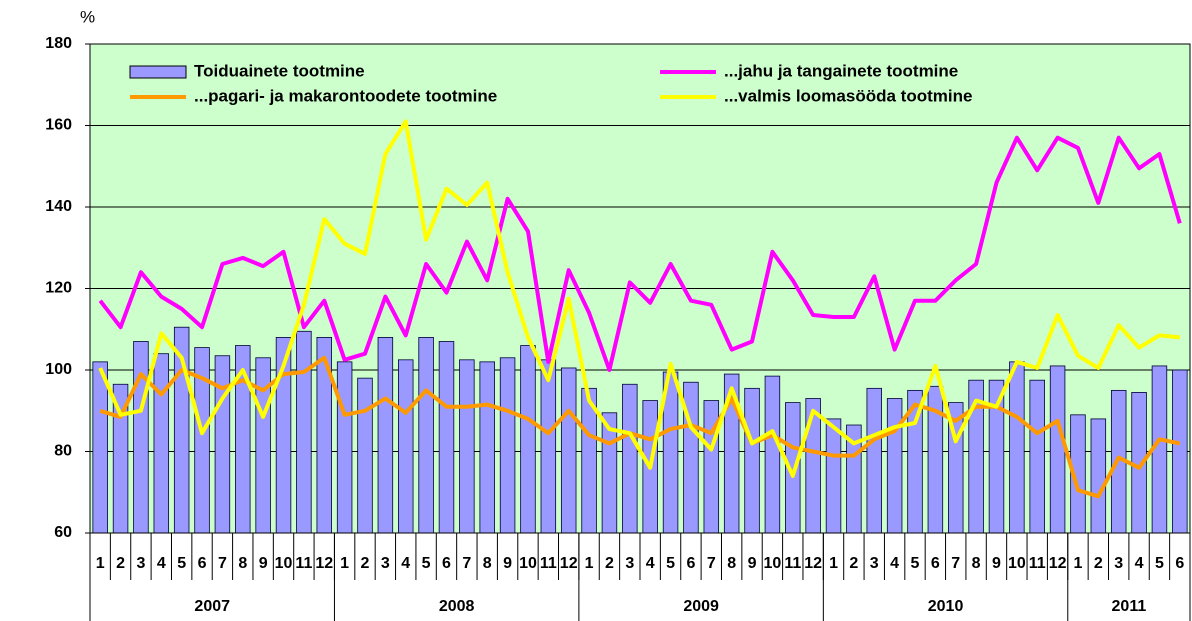 The width and height of the screenshot is (1192, 621). What do you see at coordinates (63, 532) in the screenshot?
I see `y-tick-label: 60` at bounding box center [63, 532].